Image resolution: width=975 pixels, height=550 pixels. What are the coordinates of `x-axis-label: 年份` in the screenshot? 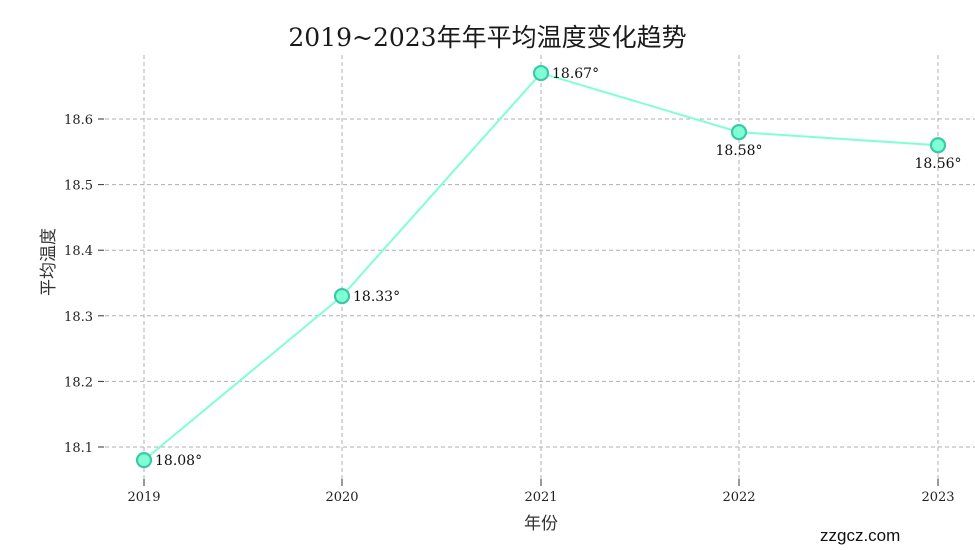 It's located at (541, 524).